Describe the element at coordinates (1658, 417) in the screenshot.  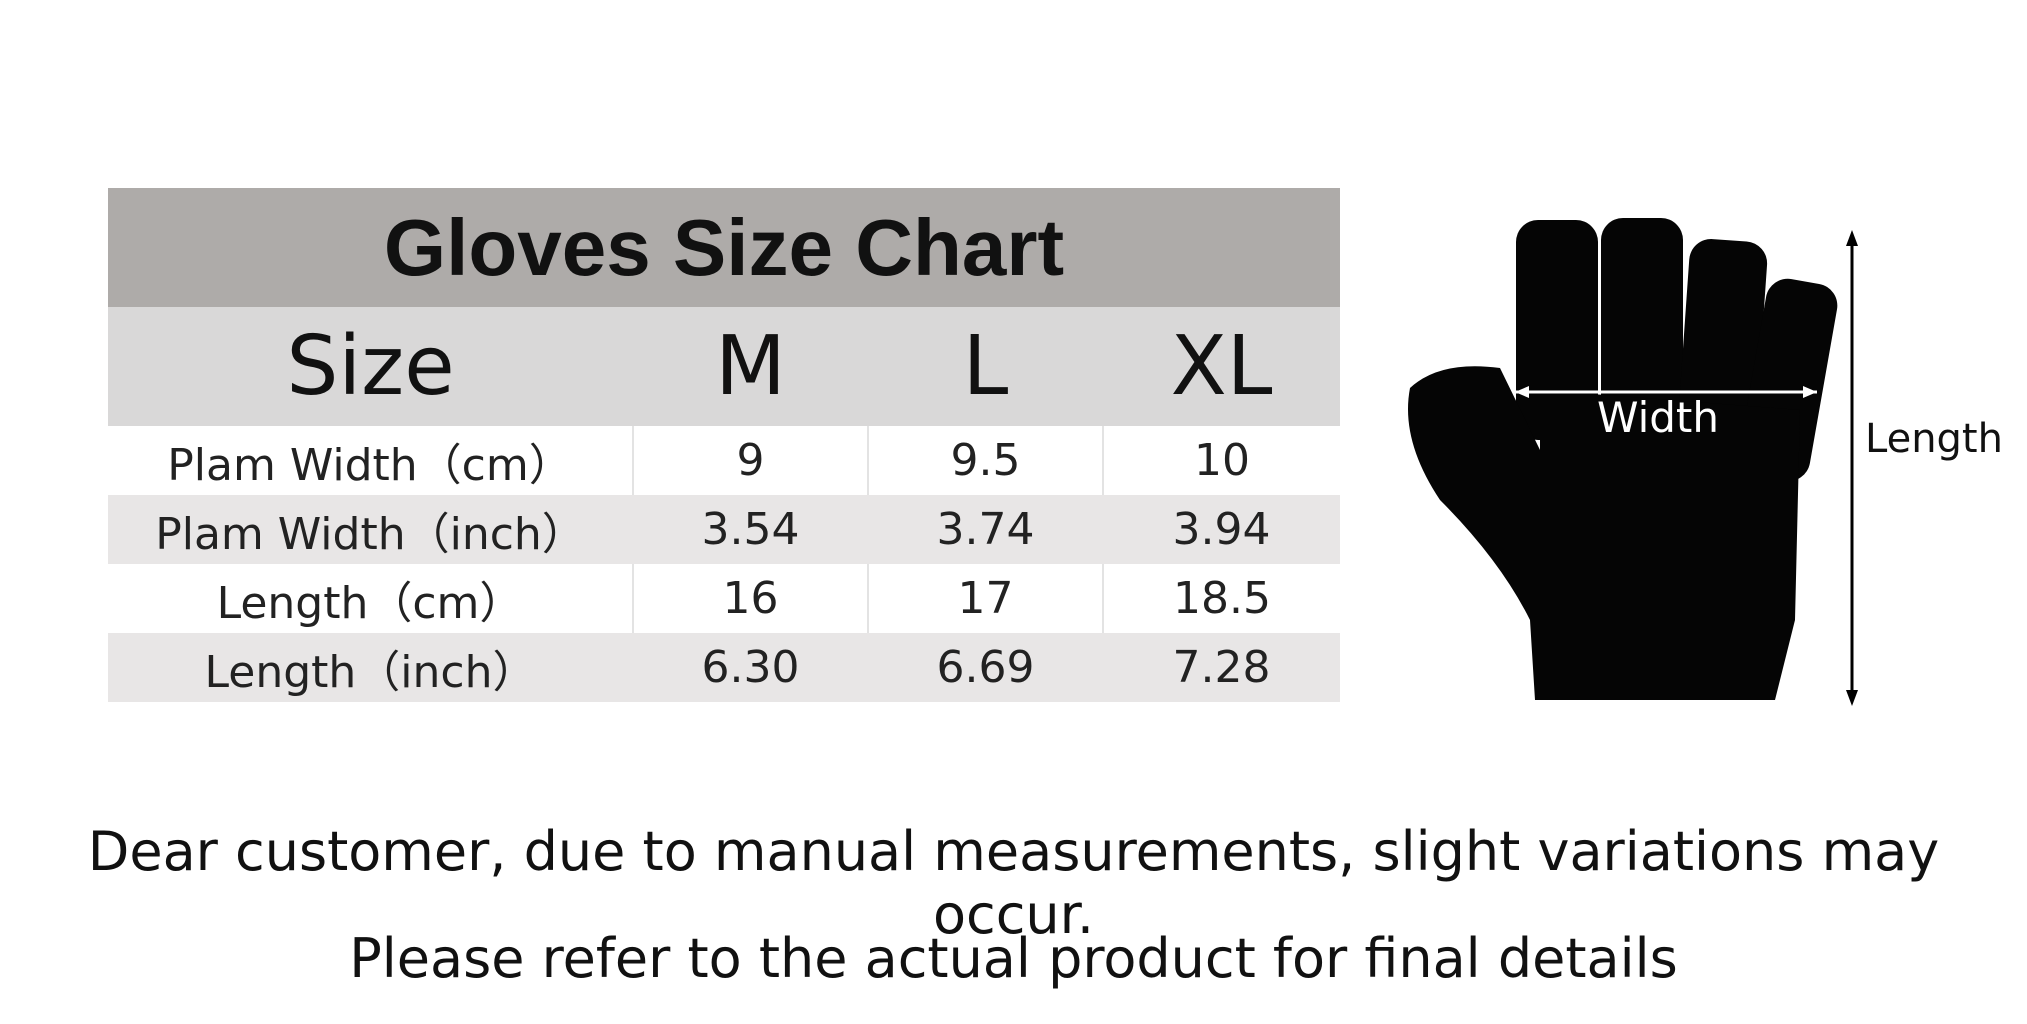
I see `width-label: Width` at that location.